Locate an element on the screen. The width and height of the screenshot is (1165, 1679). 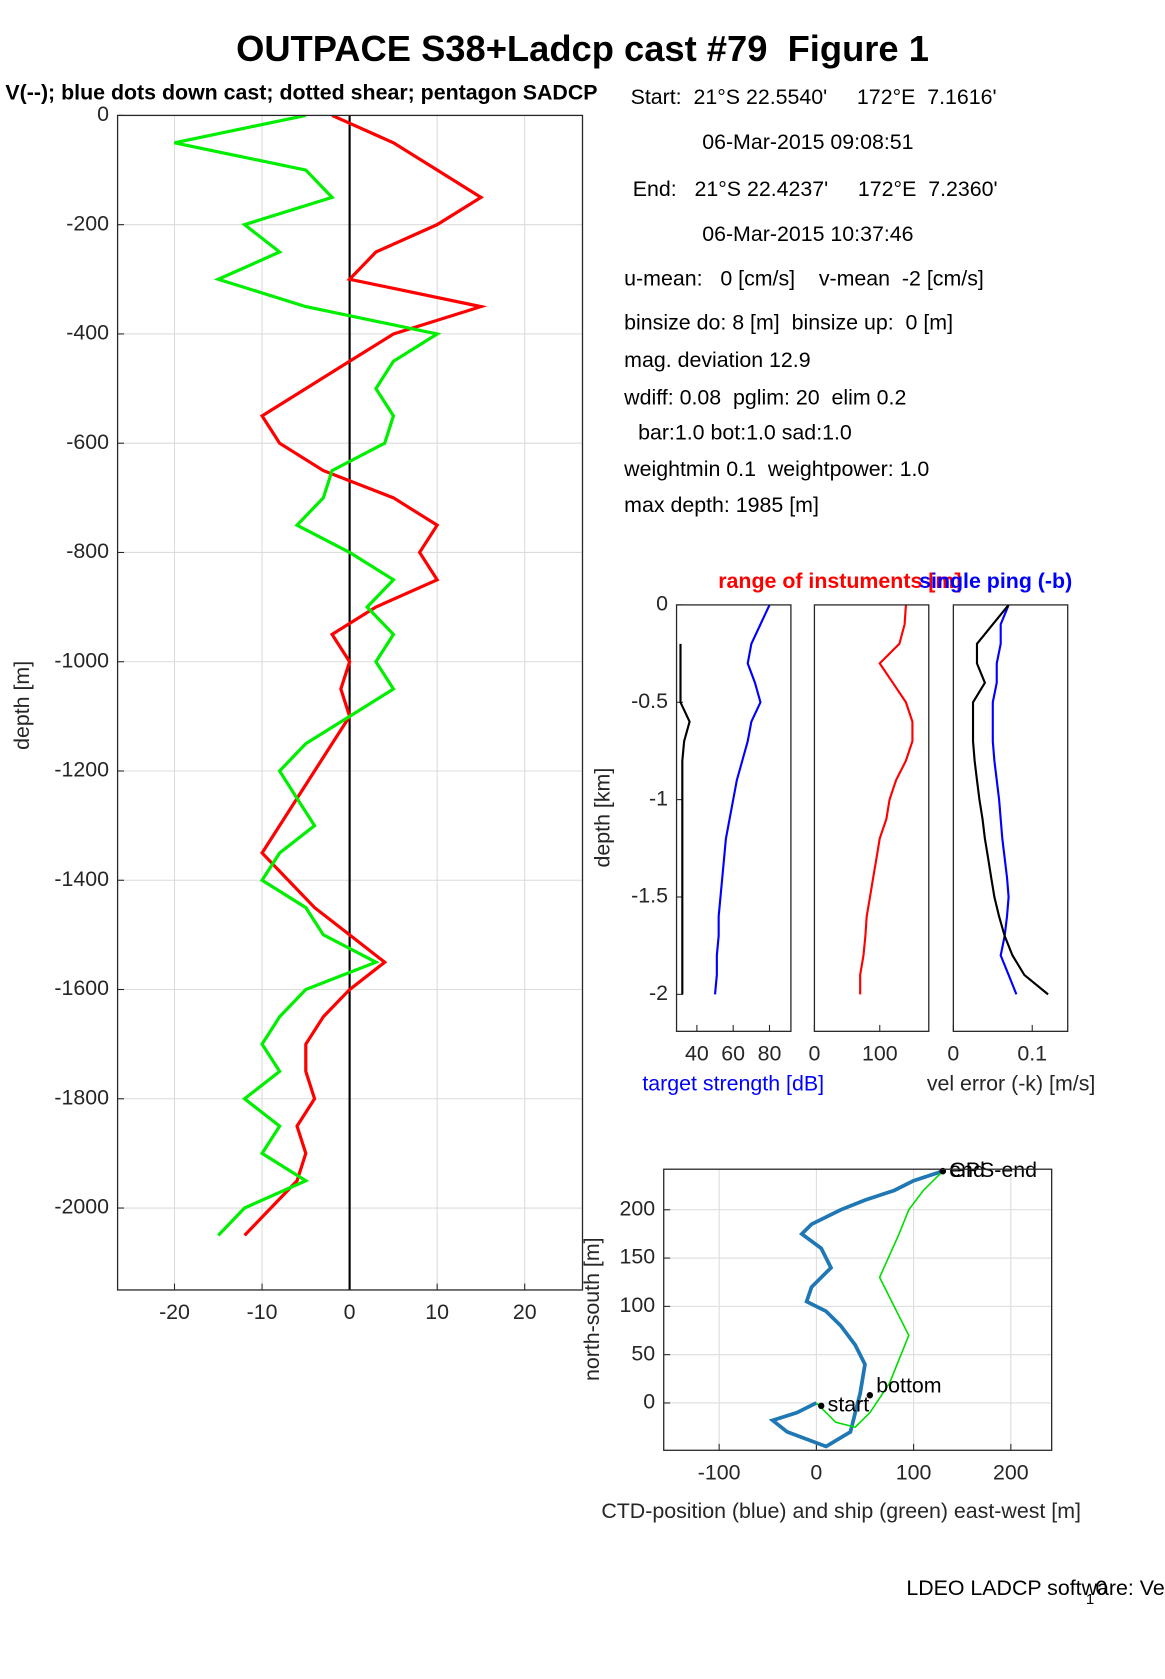
x-tick-label: -100 is located at coordinates (719, 1472).